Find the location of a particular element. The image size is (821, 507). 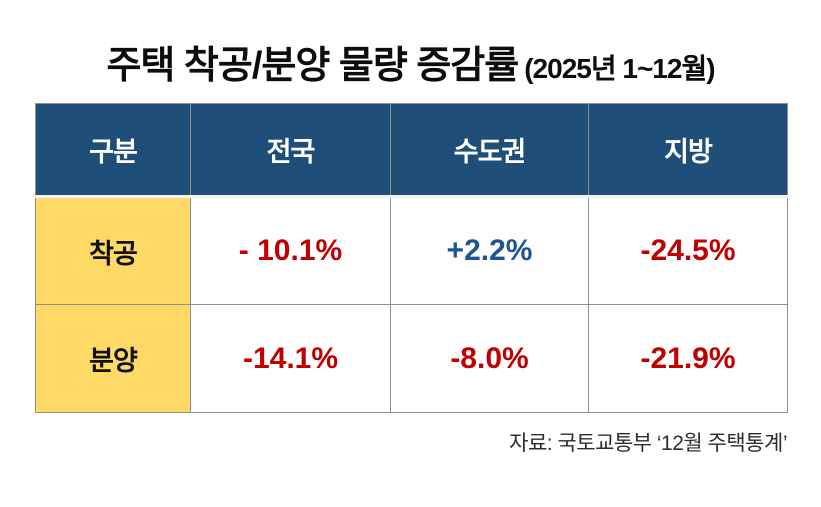

value-presales-provinces: -21.9% is located at coordinates (688, 358).